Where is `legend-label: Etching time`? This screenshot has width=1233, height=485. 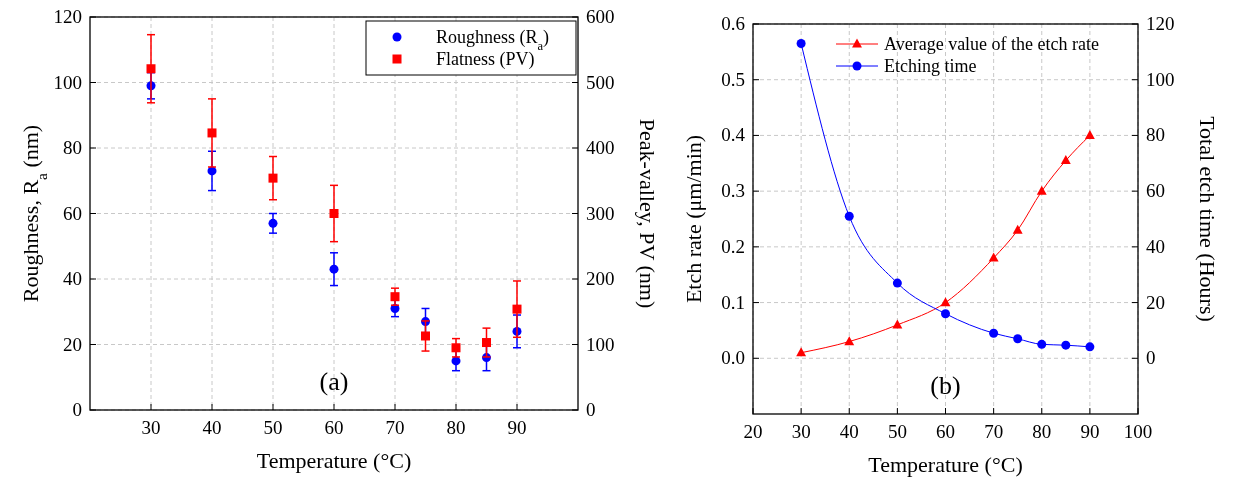 legend-label: Etching time is located at coordinates (930, 66).